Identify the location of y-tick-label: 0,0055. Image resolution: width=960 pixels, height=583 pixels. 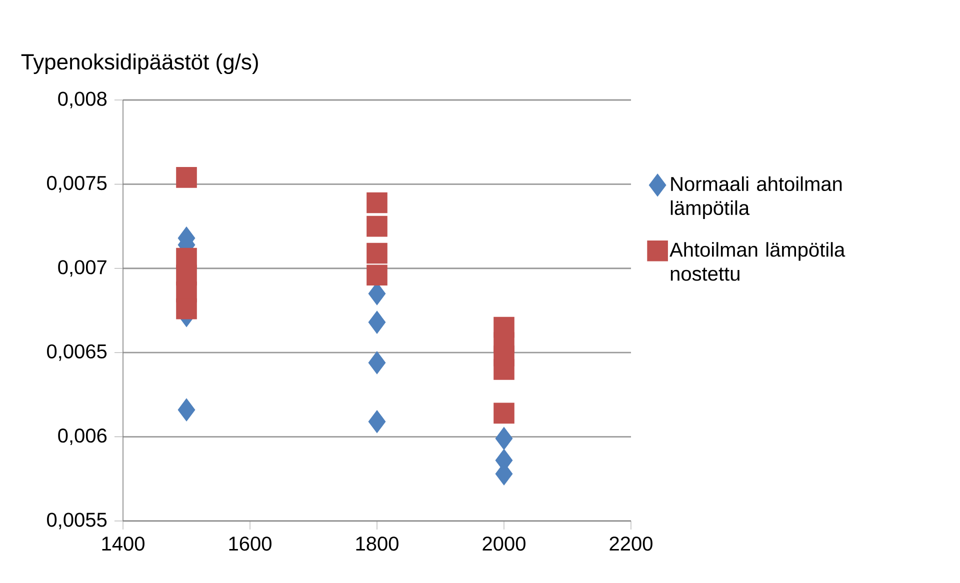
(77, 521).